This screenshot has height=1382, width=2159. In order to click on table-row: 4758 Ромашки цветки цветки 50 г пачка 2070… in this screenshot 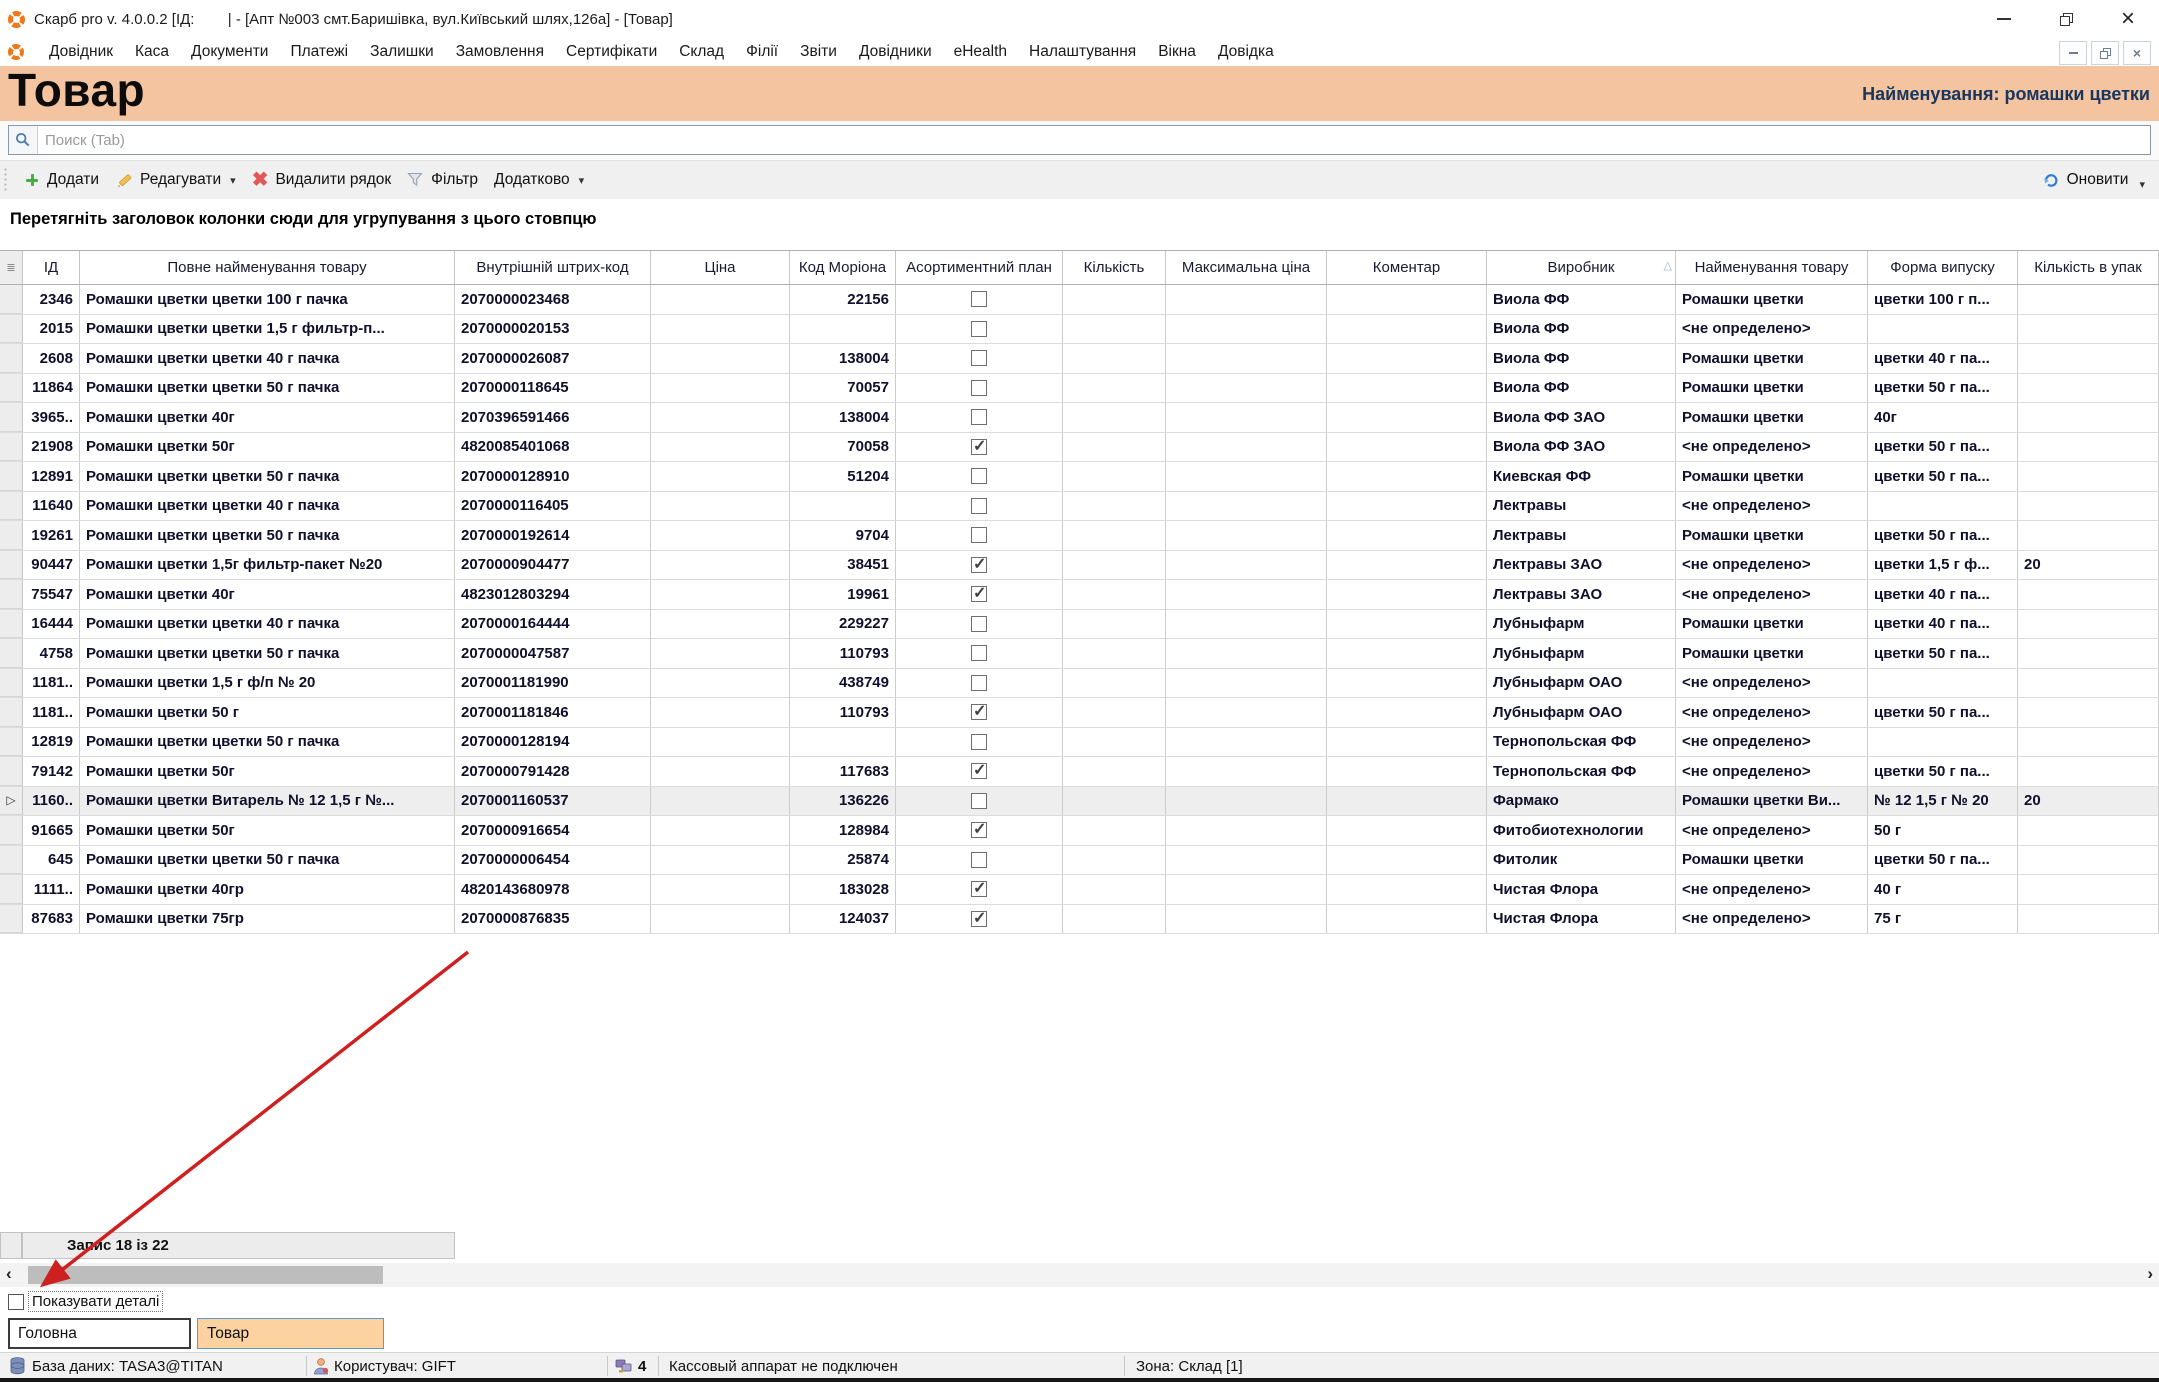, I will do `click(1079, 654)`.